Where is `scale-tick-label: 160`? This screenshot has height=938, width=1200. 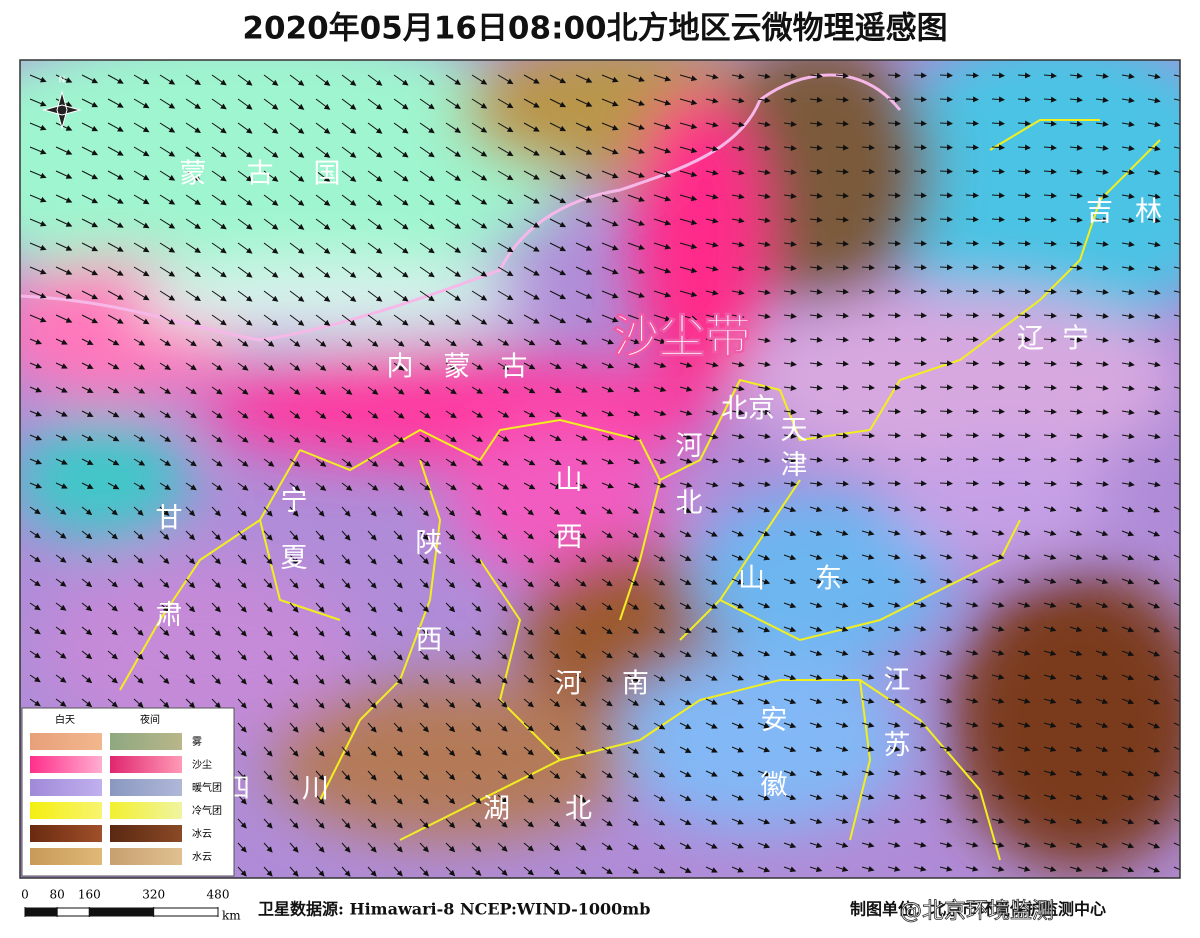
scale-tick-label: 160 is located at coordinates (89, 895).